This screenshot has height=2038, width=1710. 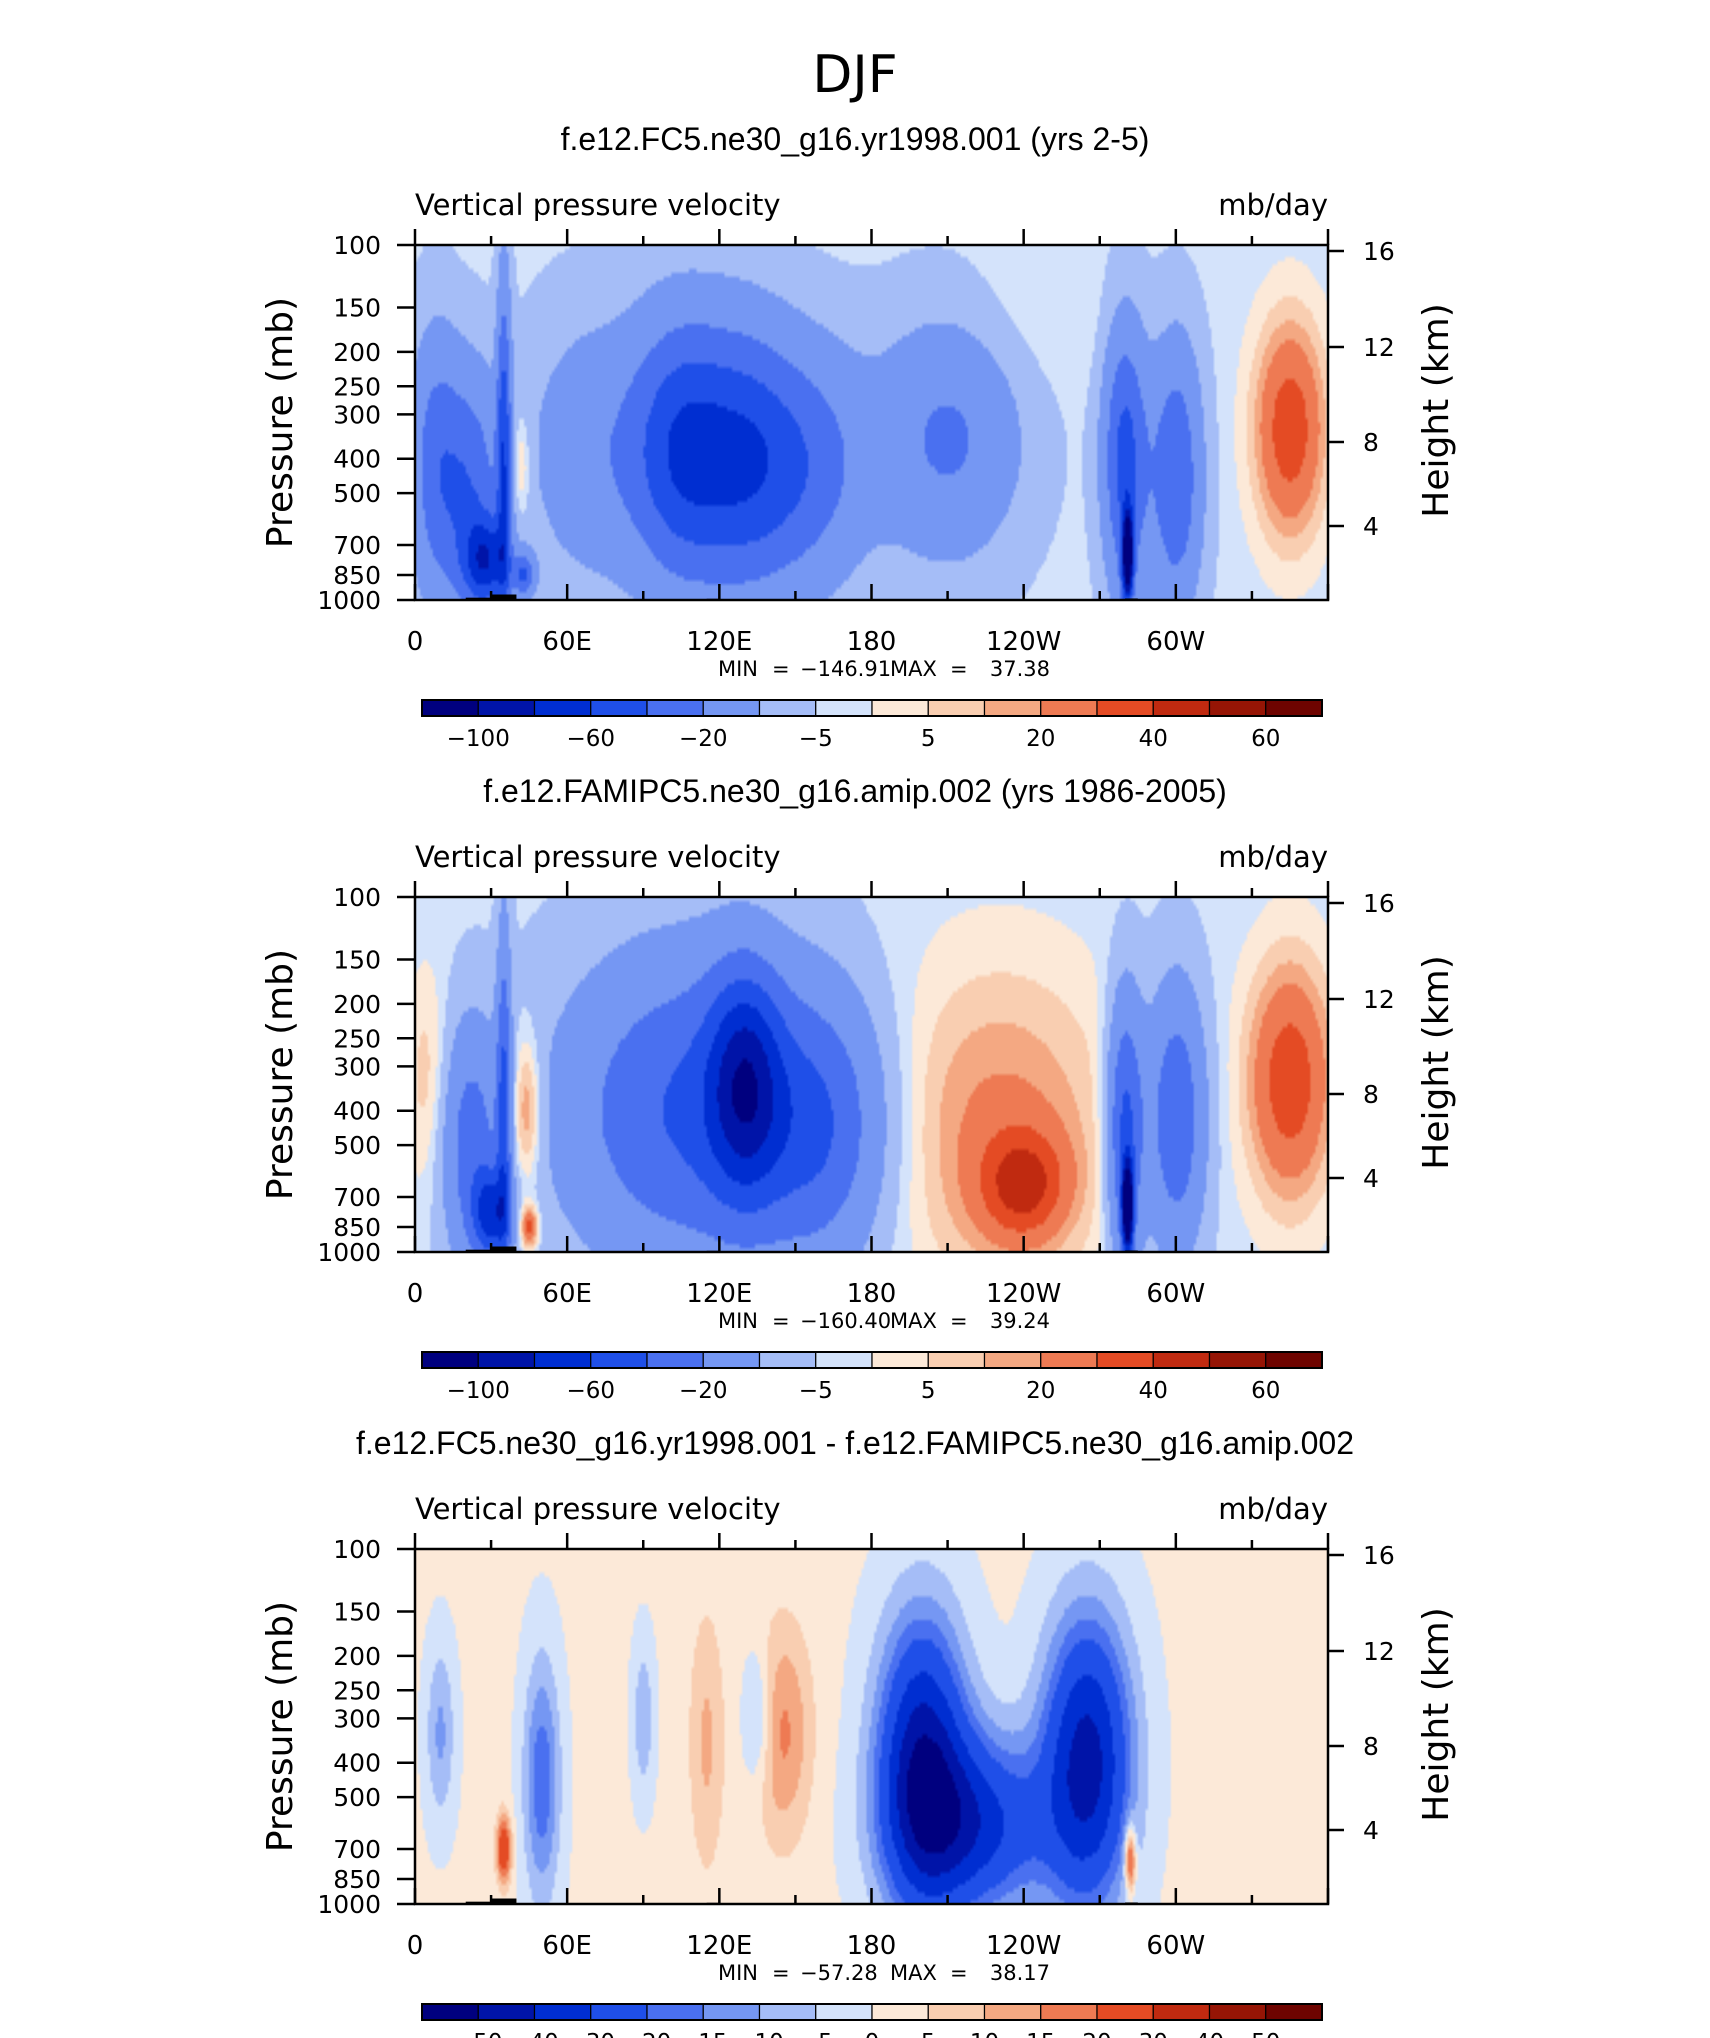 I want to click on colorbar-label: 60, so click(x=1265, y=739).